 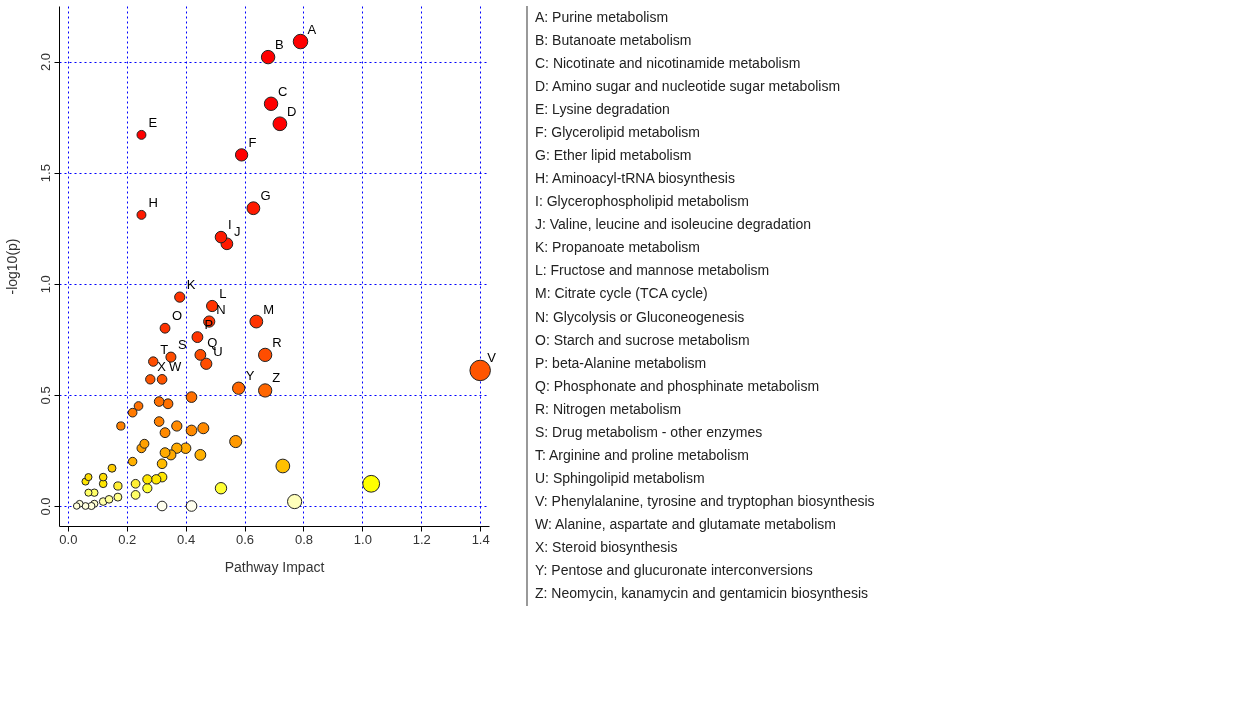 I want to click on text: P: beta-Alanine metabolism, so click(x=621, y=362).